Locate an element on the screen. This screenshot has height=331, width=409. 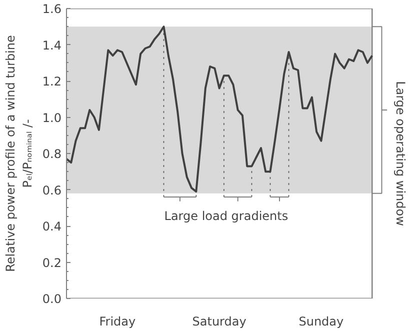
y-tick-label: 0.8 is located at coordinates (52, 154).